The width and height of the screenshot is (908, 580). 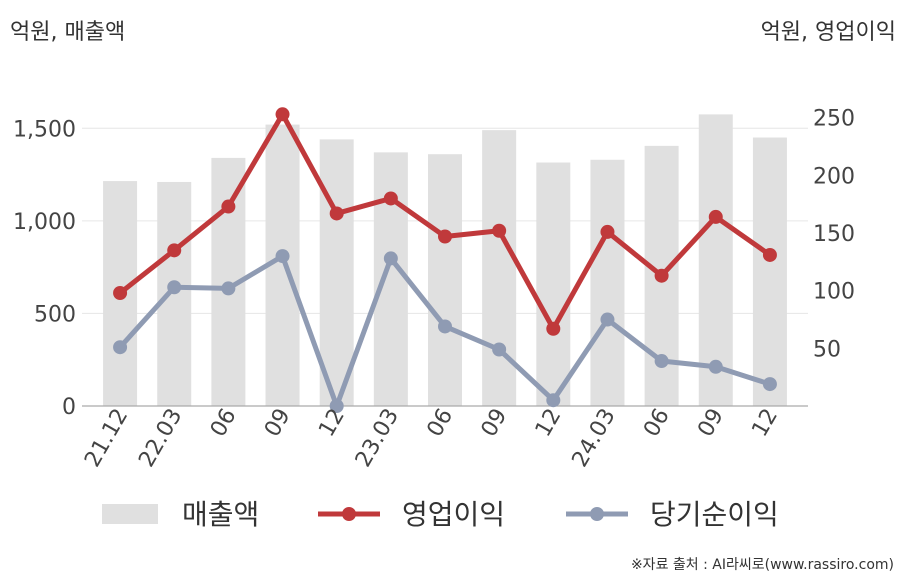 I want to click on x-tick-label-12: 12, so click(x=765, y=423).